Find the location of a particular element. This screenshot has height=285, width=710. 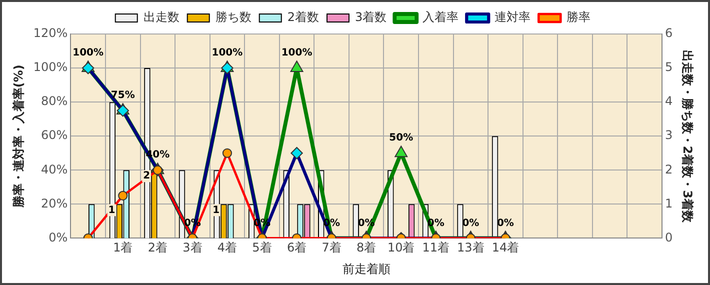

y-tick-label: 100% is located at coordinates (50, 67).